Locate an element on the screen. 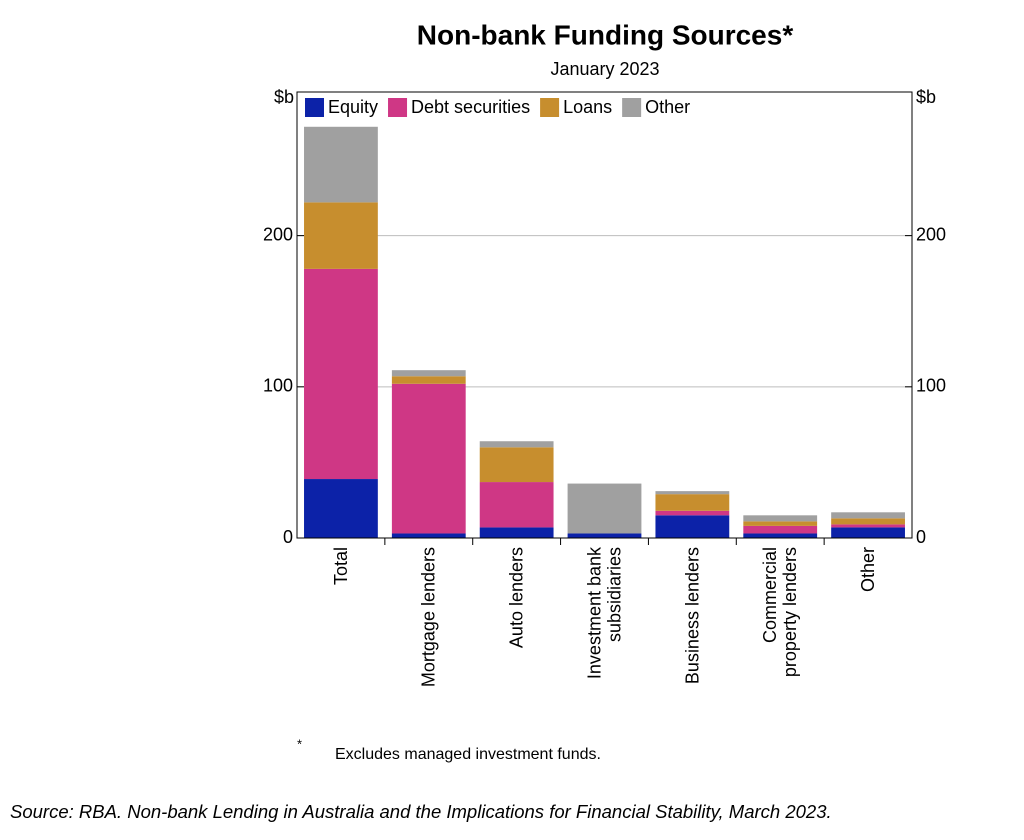 Image resolution: width=1024 pixels, height=840 pixels. y2-tick-label: 100 is located at coordinates (931, 386).